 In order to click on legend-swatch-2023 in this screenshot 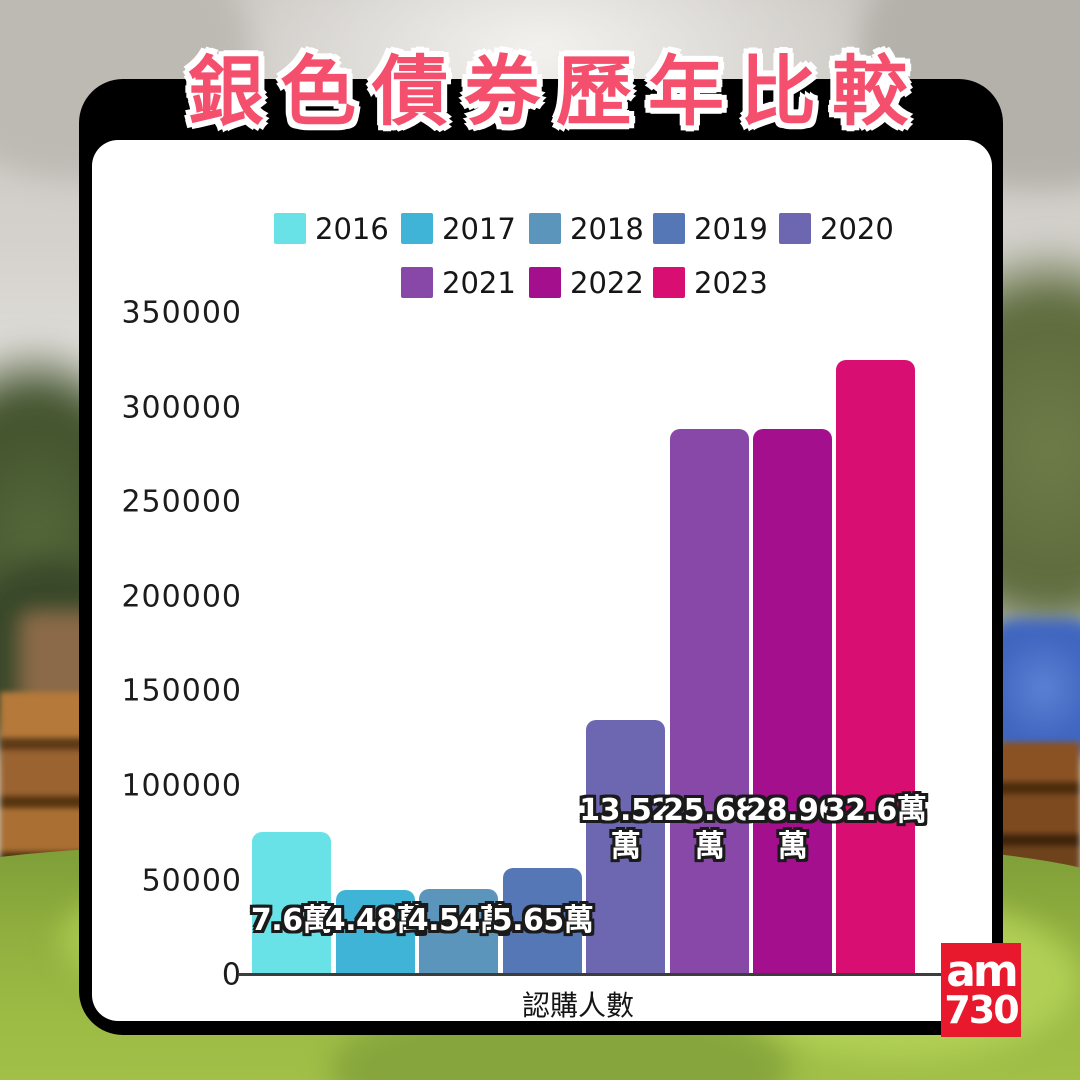, I will do `click(669, 282)`.